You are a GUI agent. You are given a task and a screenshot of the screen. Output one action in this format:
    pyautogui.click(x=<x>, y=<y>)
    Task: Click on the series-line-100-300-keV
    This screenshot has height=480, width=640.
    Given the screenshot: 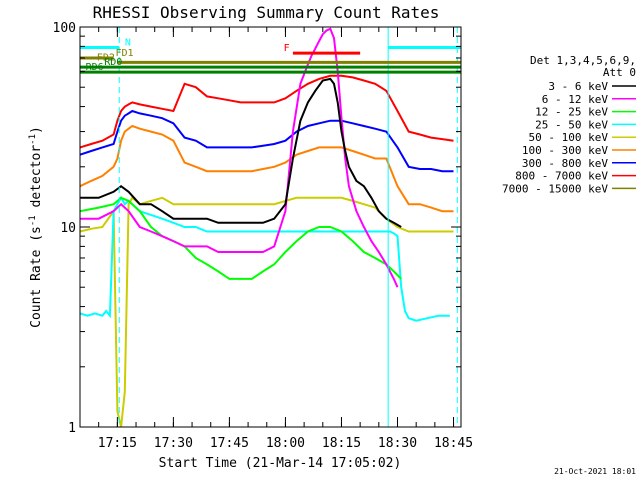 What is the action you would take?
    pyautogui.click(x=266, y=168)
    